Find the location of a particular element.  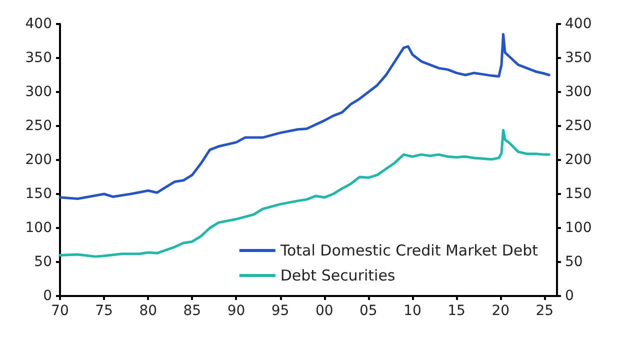

y-tick-label: 0 is located at coordinates (47, 296).